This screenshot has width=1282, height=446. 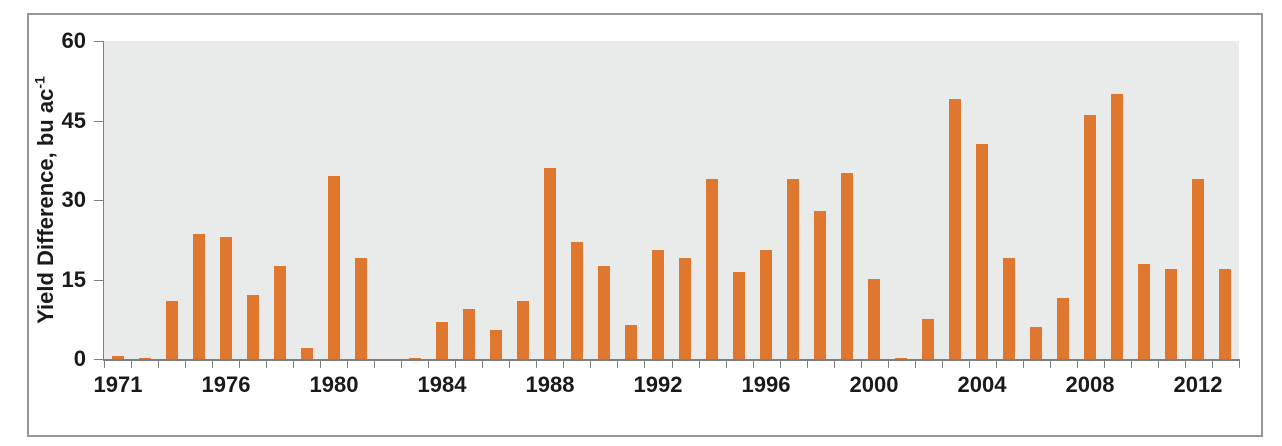 I want to click on bar-2002, so click(x=928, y=339).